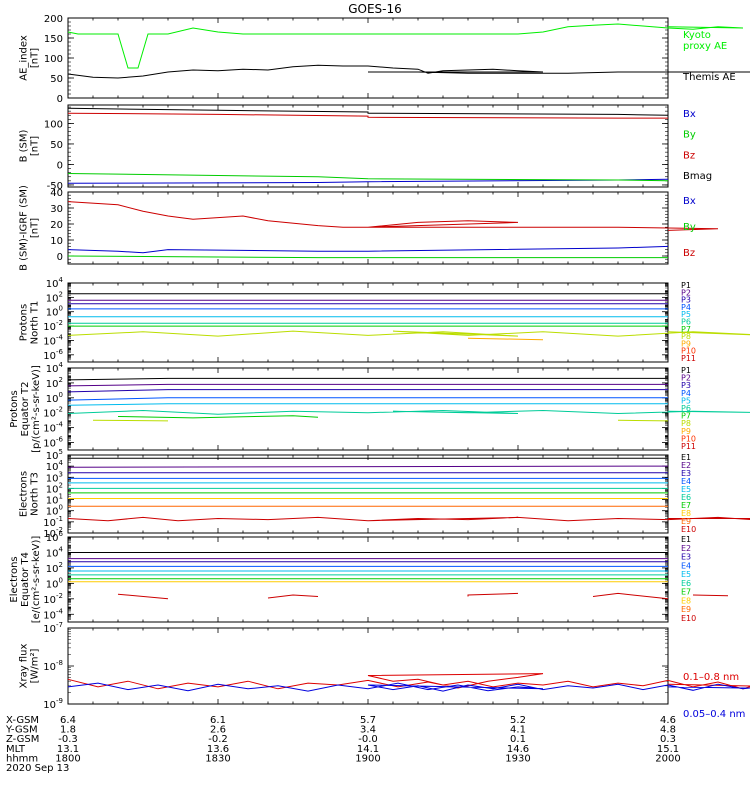 The image size is (750, 804). I want to click on y-tick-label: 0, so click(60, 165).